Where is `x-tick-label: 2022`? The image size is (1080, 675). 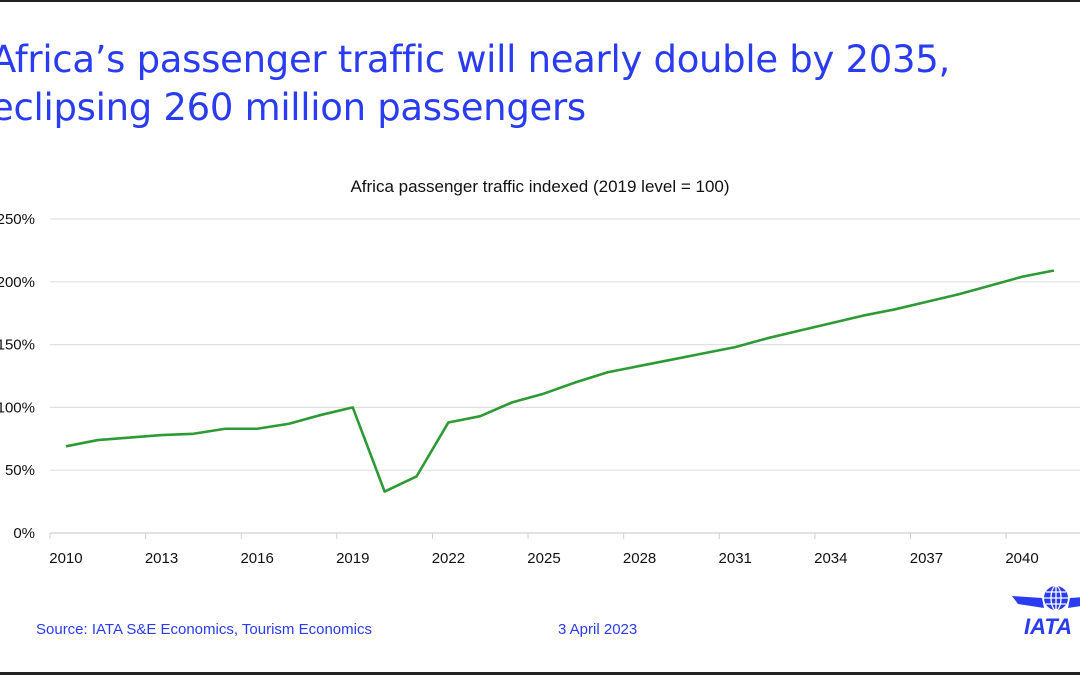 x-tick-label: 2022 is located at coordinates (448, 558).